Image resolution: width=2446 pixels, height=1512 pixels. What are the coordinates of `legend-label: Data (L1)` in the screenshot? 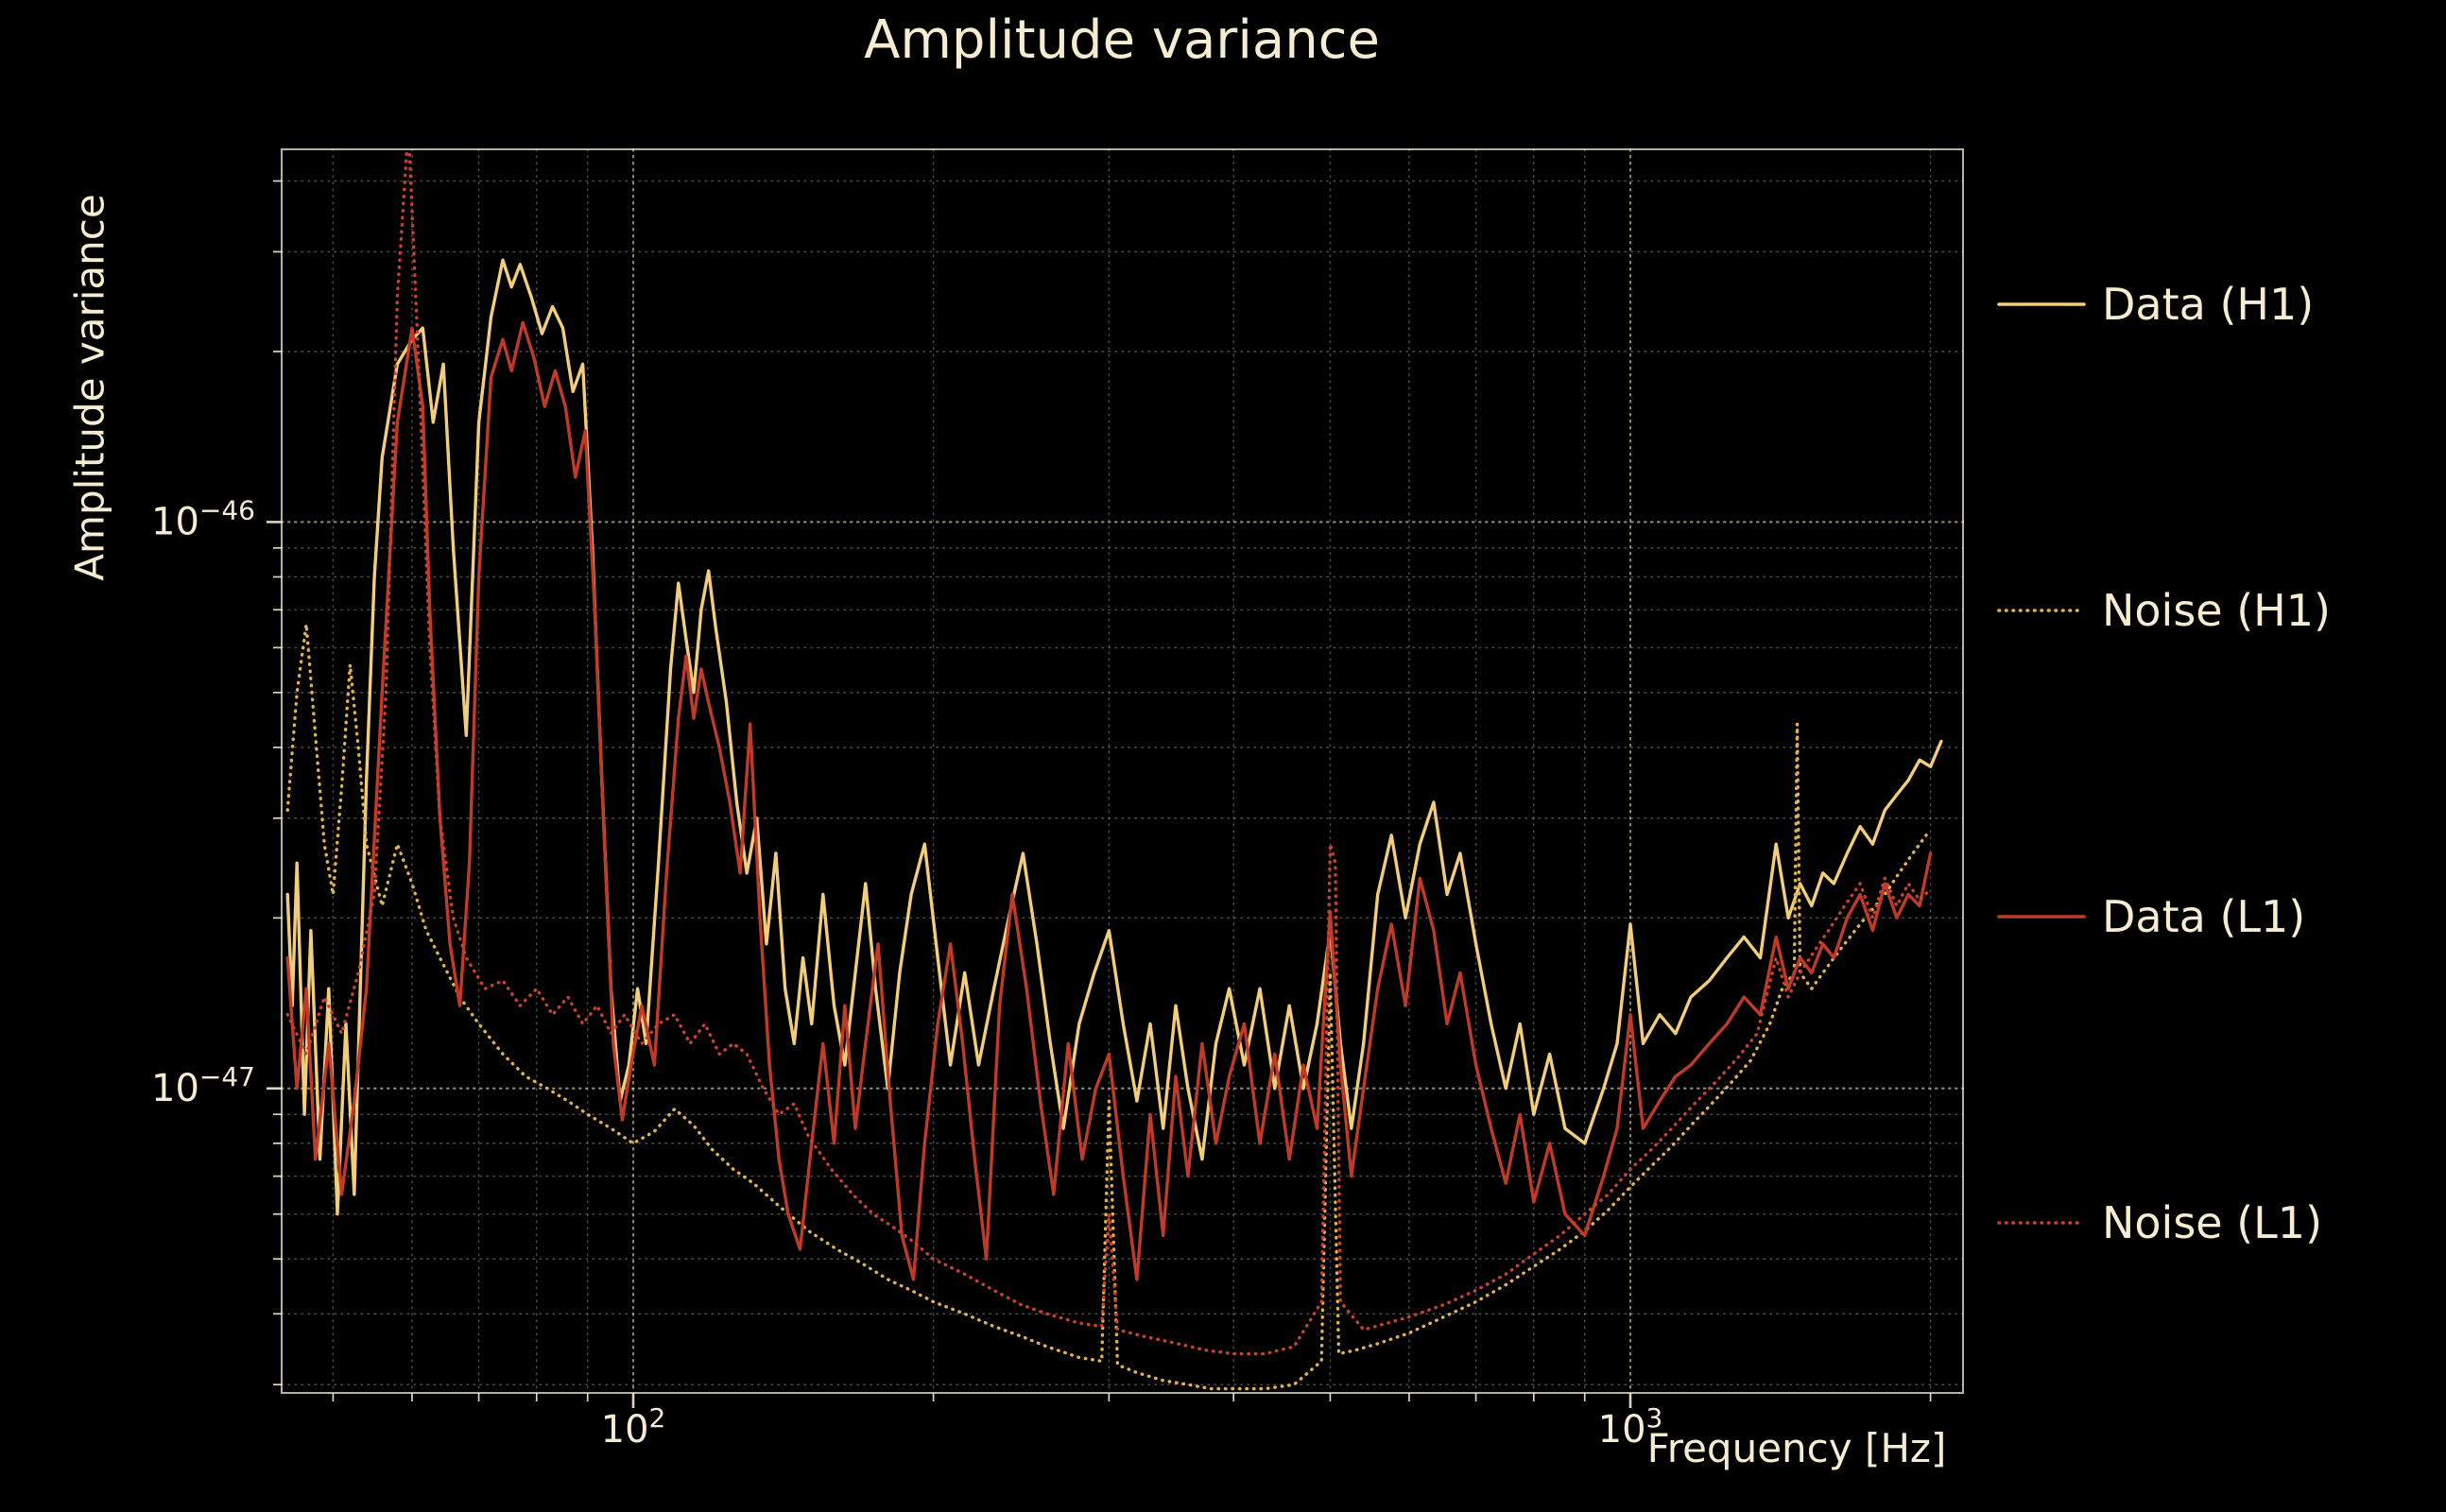 It's located at (2204, 916).